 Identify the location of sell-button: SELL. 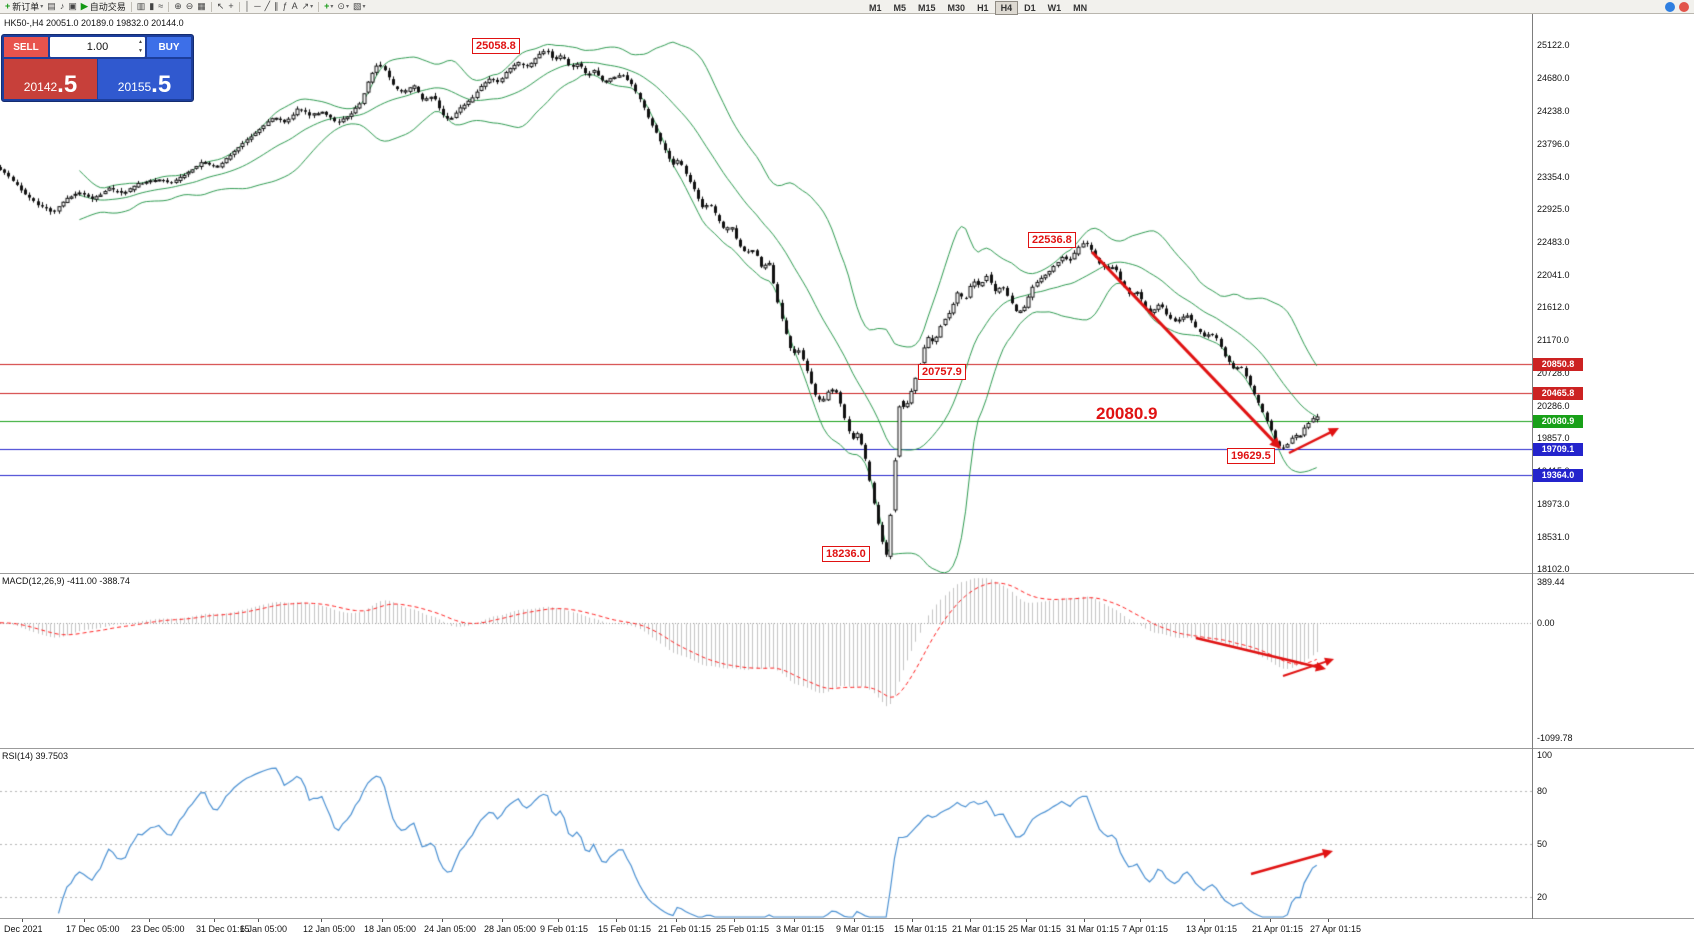
(26, 47).